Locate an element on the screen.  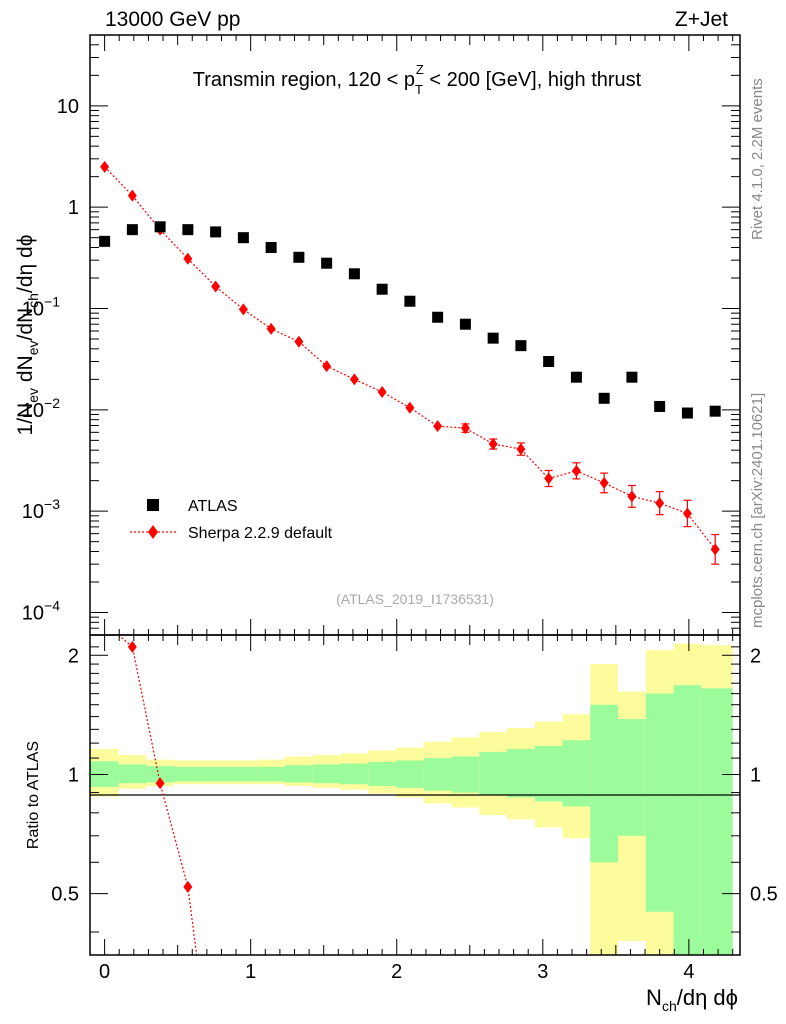
y-axis-label: 1/Nev dNev/dNch/dη dϕ is located at coordinates (27, 335).